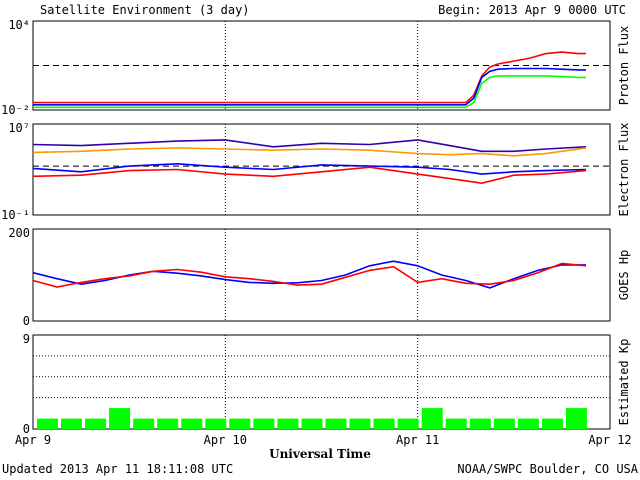 The image size is (640, 480). Describe the element at coordinates (19, 128) in the screenshot. I see `y-tick-label: 10⁷` at that location.